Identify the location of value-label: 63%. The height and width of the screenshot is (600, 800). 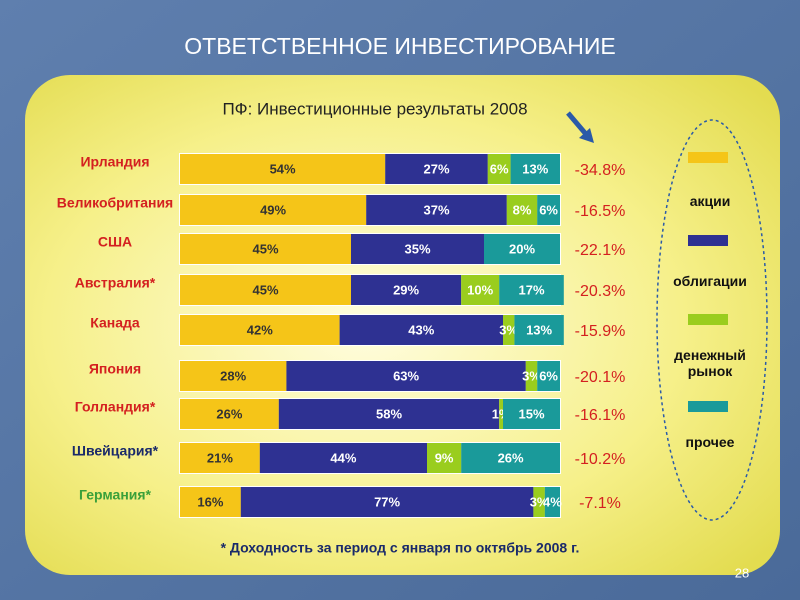
(406, 375).